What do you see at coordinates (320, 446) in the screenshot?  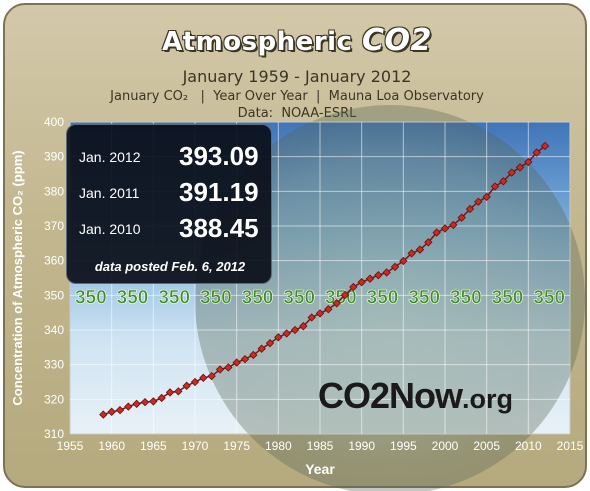 I see `x-tick-label: 1985` at bounding box center [320, 446].